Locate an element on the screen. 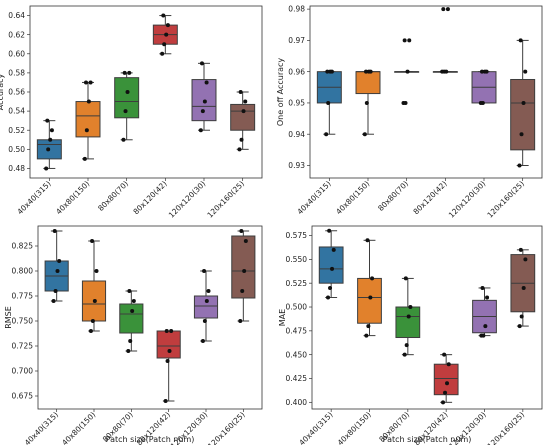  x-tick-label: 80x80(70) is located at coordinates (393, 196).